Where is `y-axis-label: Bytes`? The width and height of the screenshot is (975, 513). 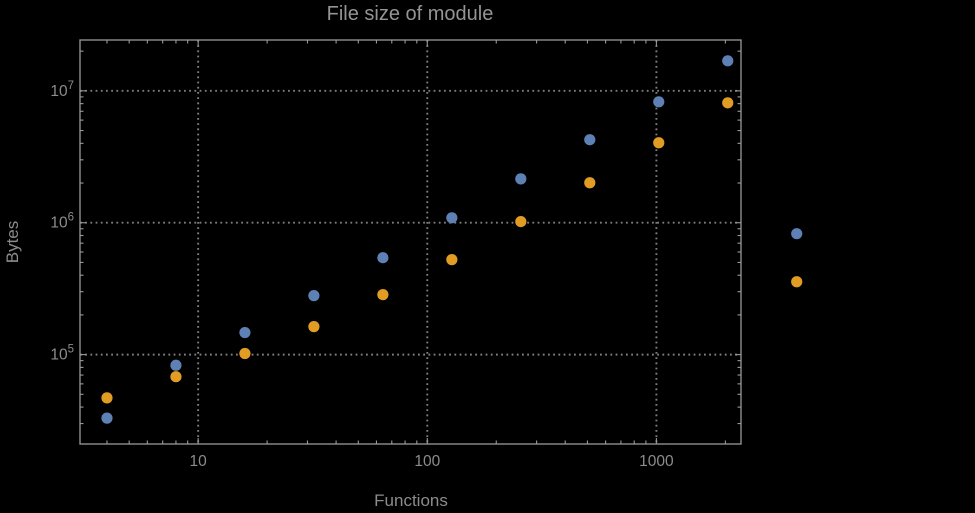 y-axis-label: Bytes is located at coordinates (12, 242).